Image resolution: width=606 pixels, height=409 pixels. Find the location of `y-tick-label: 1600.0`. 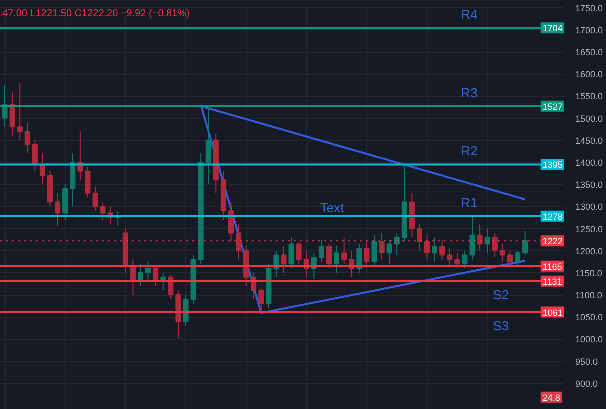

y-tick-label: 1600.0 is located at coordinates (590, 75).